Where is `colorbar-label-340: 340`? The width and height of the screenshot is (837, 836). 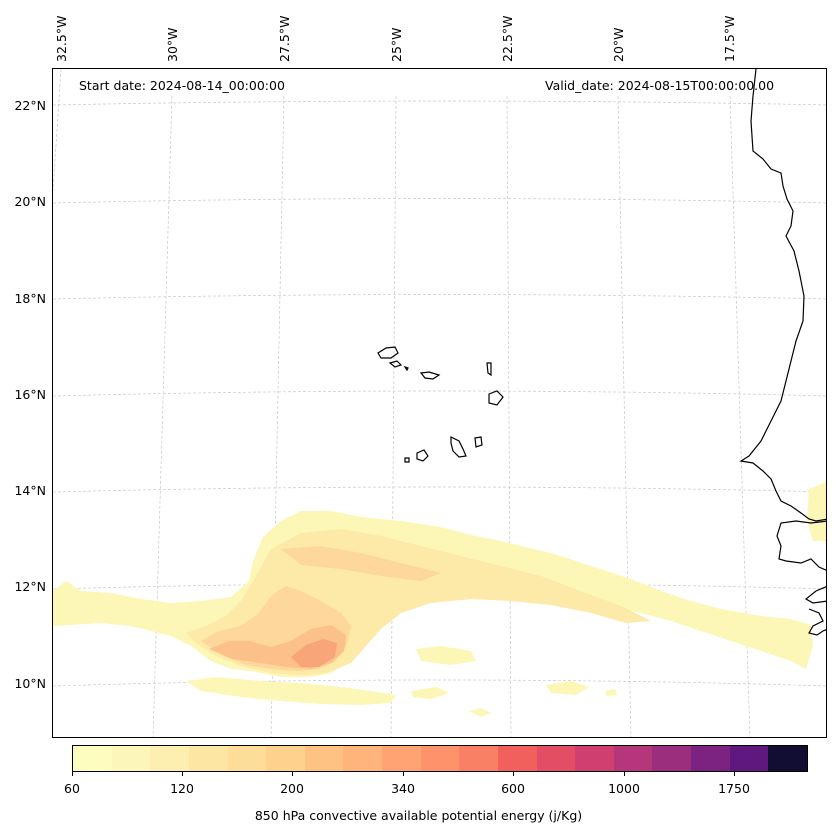
colorbar-label-340: 340 is located at coordinates (403, 788).